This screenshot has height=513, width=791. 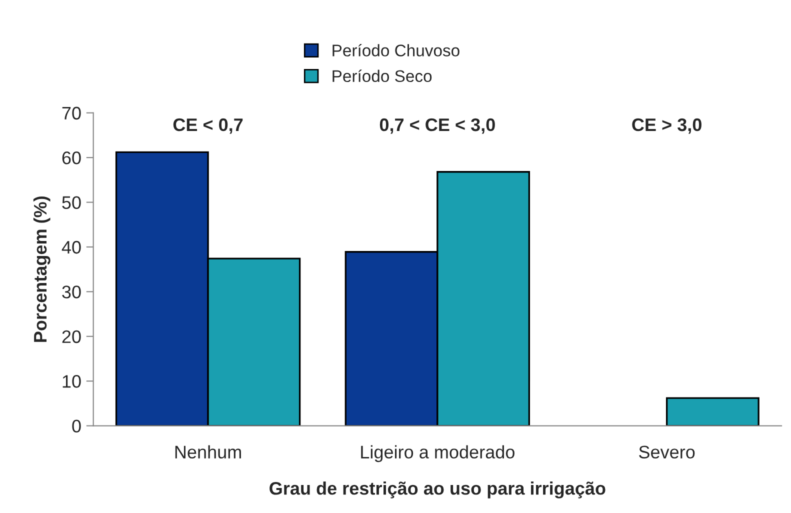 What do you see at coordinates (71, 113) in the screenshot?
I see `y-tick-label: 70` at bounding box center [71, 113].